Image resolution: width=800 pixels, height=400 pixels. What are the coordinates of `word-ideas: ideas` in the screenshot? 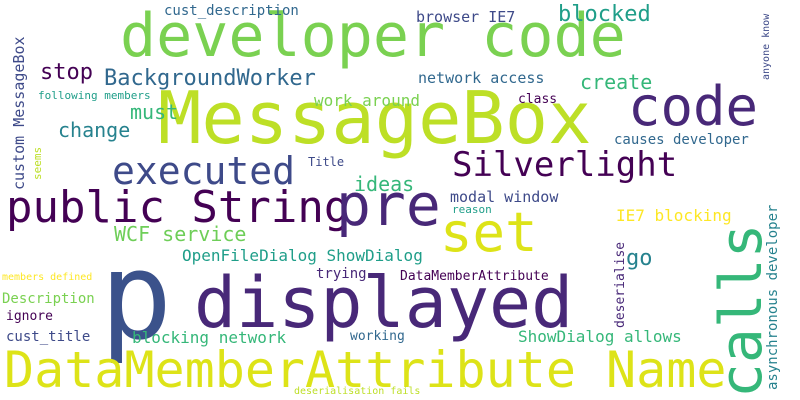 It's located at (384, 184).